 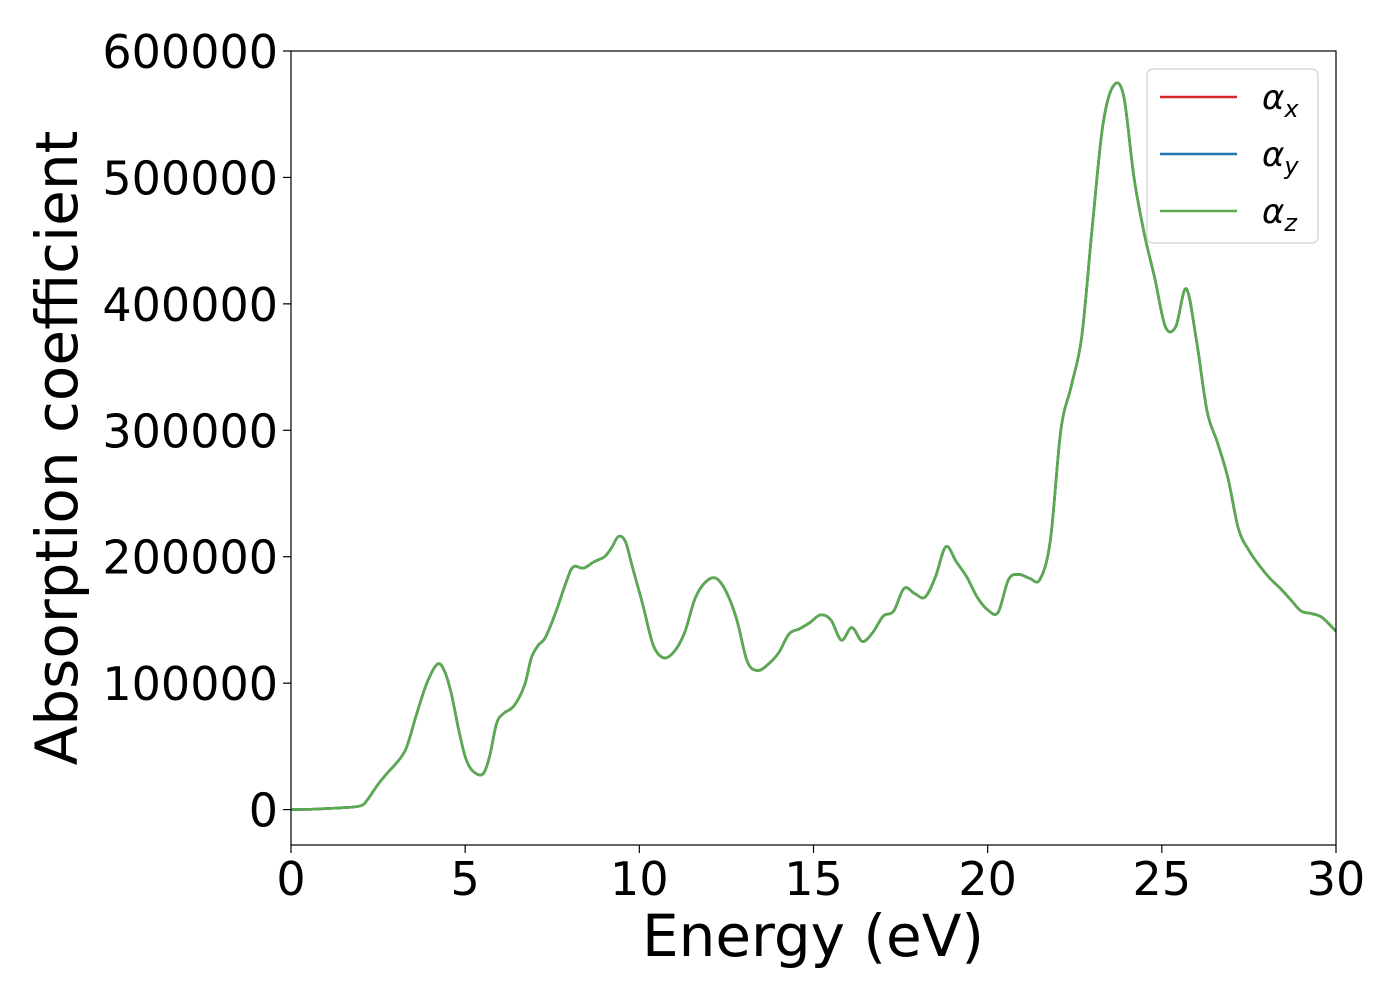 I want to click on y-axis-label: Absorption coefficient, so click(x=57, y=448).